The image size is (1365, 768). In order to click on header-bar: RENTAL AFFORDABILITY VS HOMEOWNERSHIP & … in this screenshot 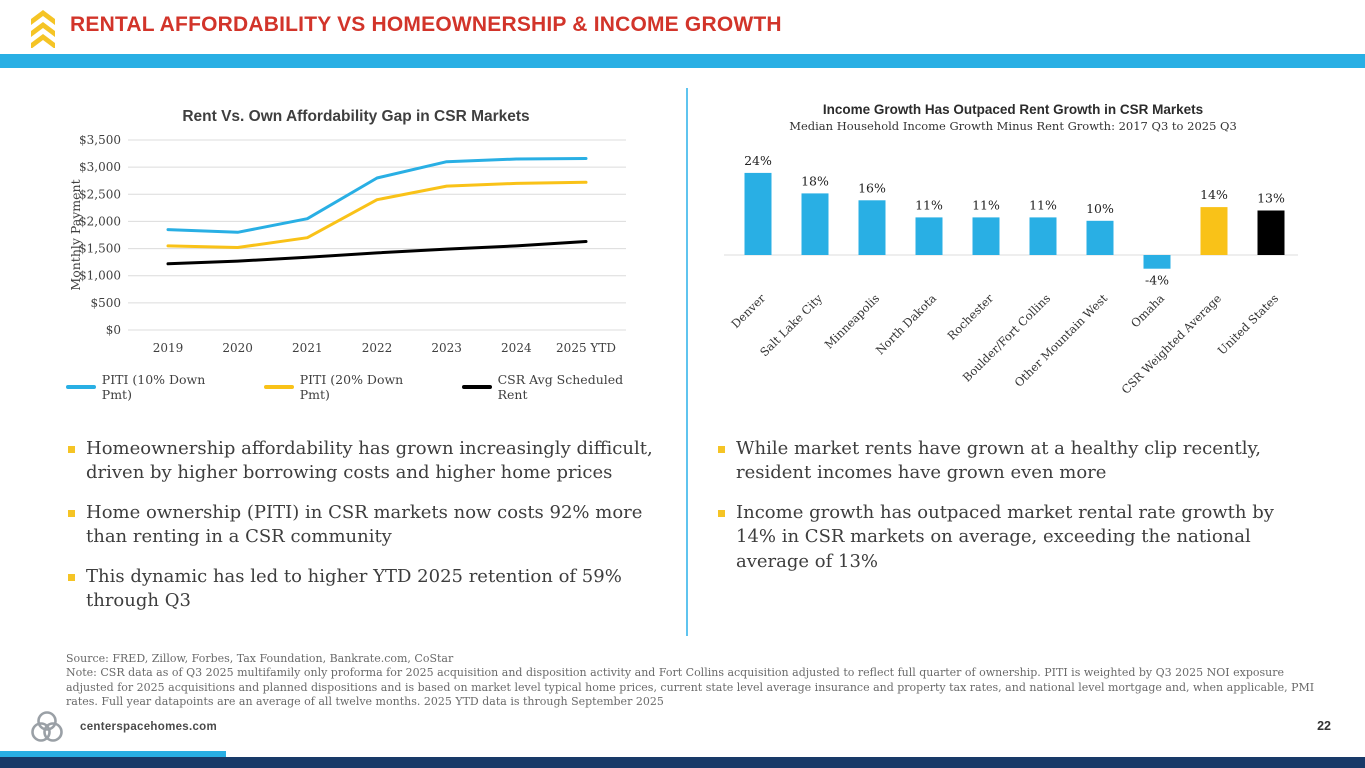, I will do `click(682, 27)`.